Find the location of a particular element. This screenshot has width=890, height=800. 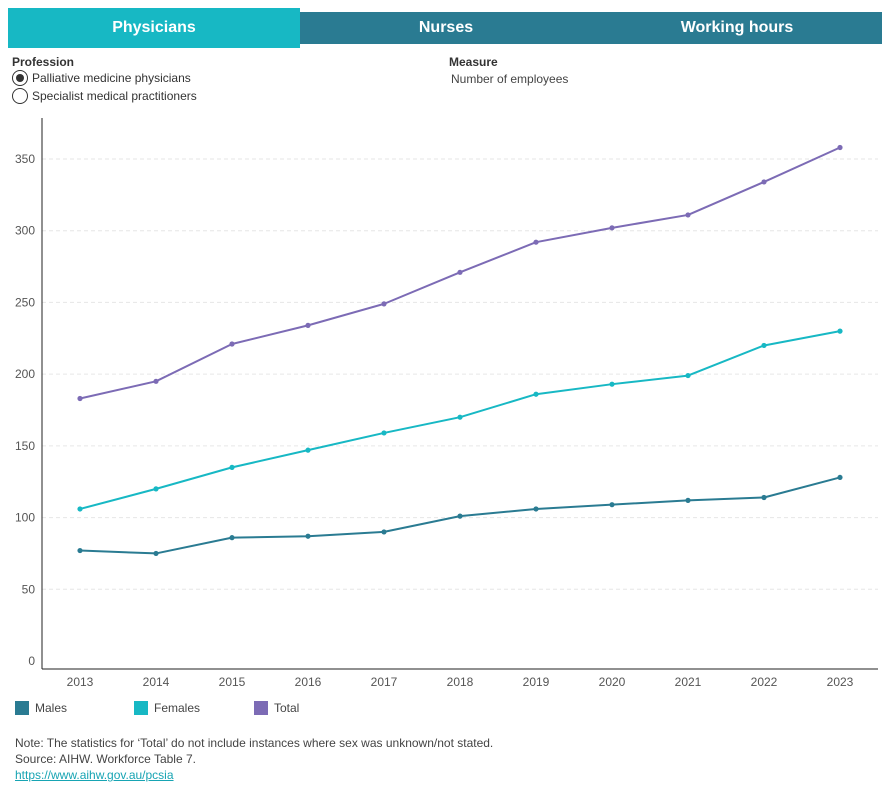

legend-label: Males is located at coordinates (51, 708).